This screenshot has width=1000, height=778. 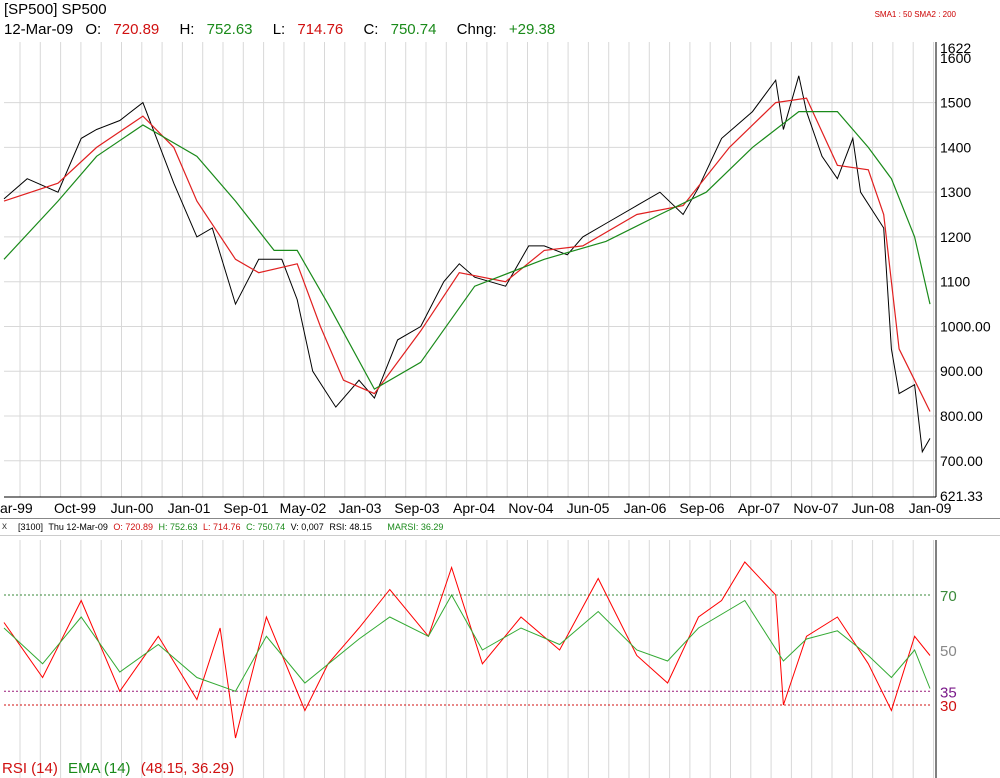 What do you see at coordinates (961, 461) in the screenshot?
I see `price-y-tick-label: 700.00` at bounding box center [961, 461].